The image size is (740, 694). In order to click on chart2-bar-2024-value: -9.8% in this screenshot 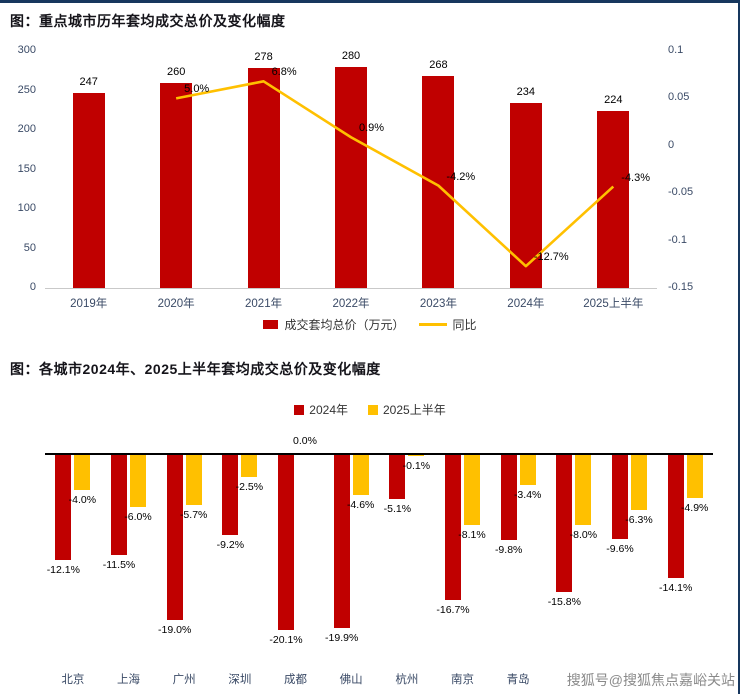, I will do `click(508, 550)`.